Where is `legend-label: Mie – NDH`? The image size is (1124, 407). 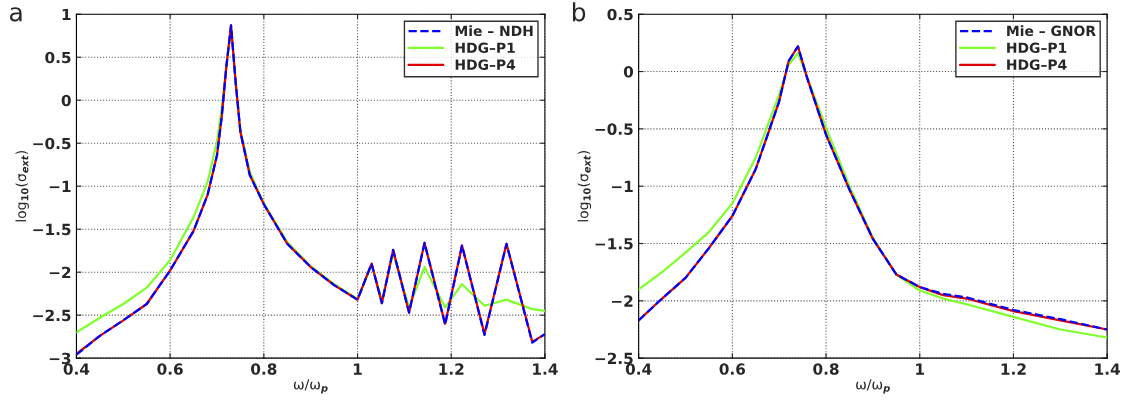 legend-label: Mie – NDH is located at coordinates (494, 31).